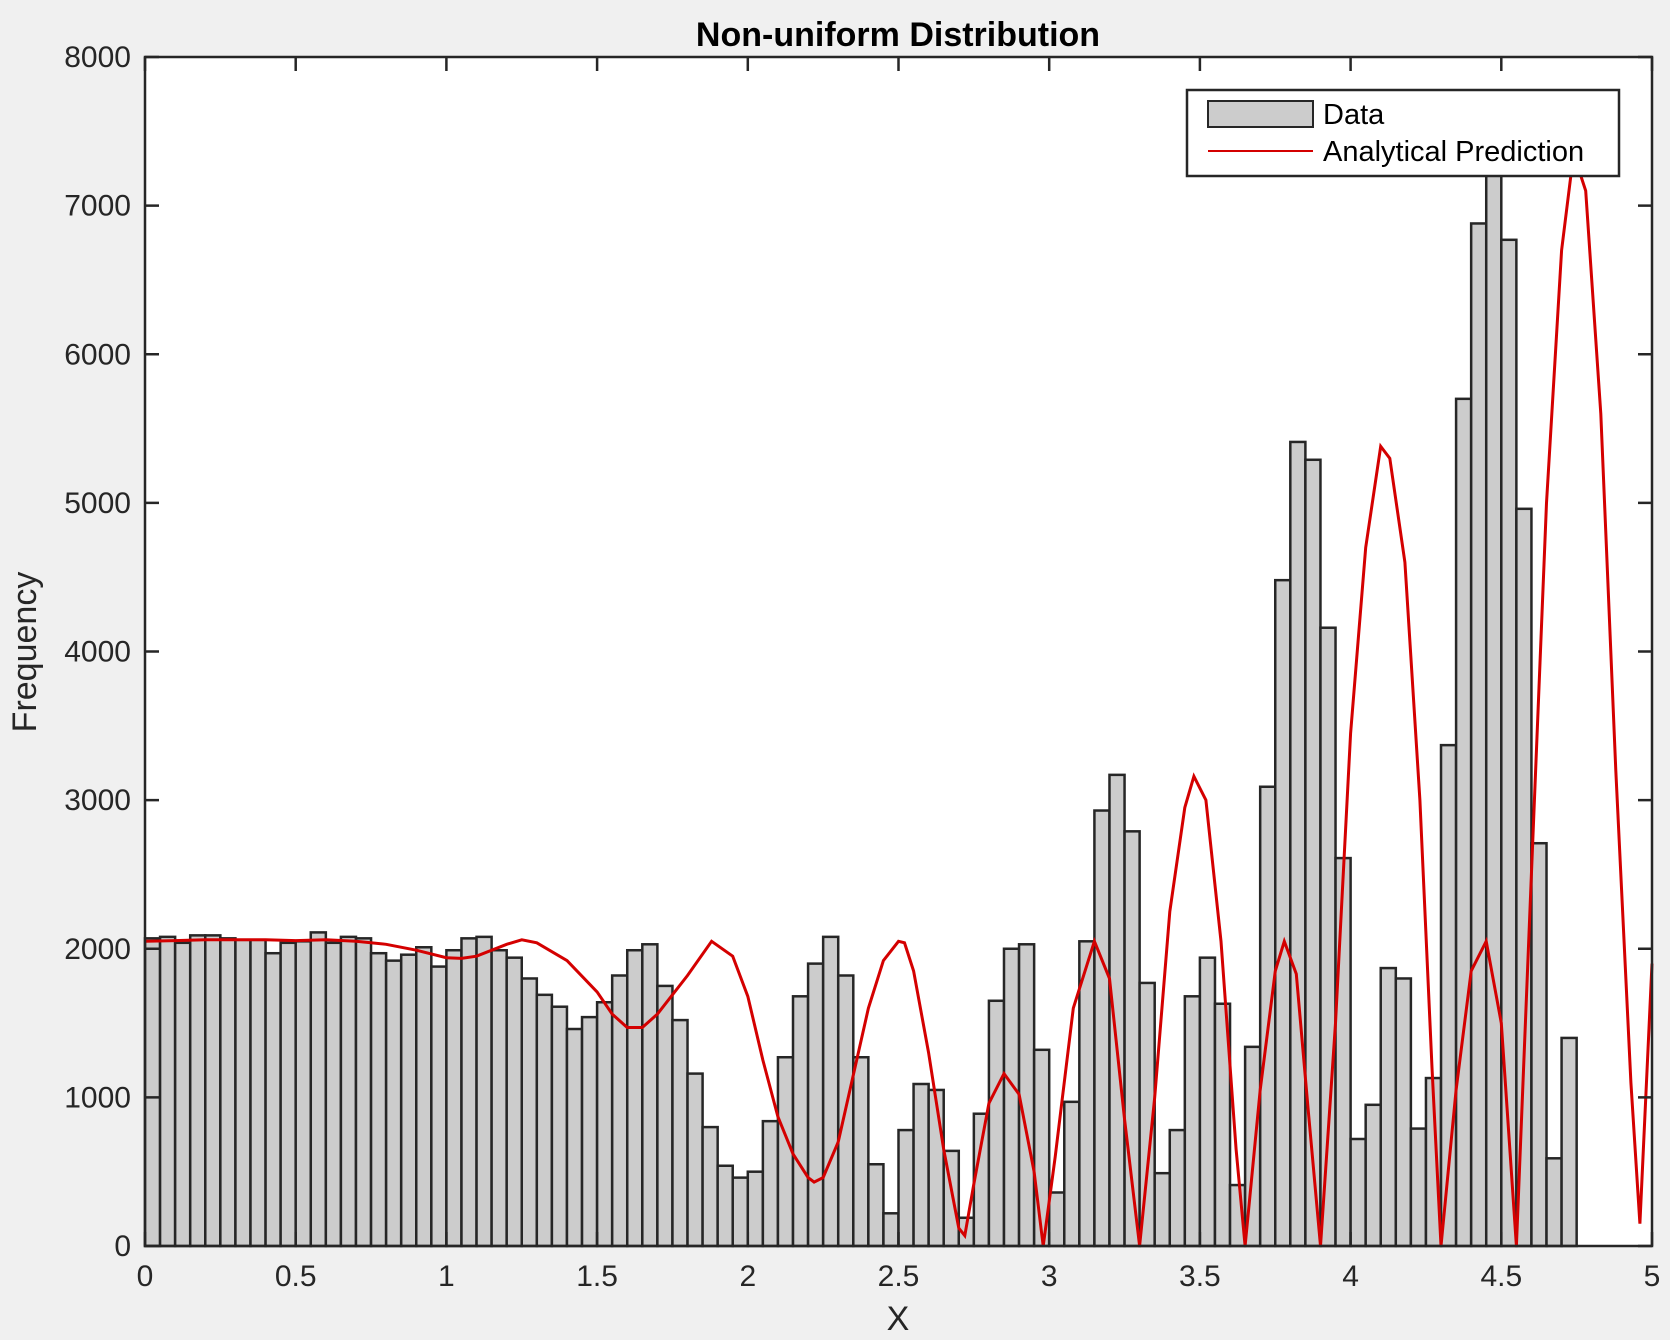 The height and width of the screenshot is (1340, 1670). Describe the element at coordinates (97, 800) in the screenshot. I see `y-tick-label: 3000` at that location.